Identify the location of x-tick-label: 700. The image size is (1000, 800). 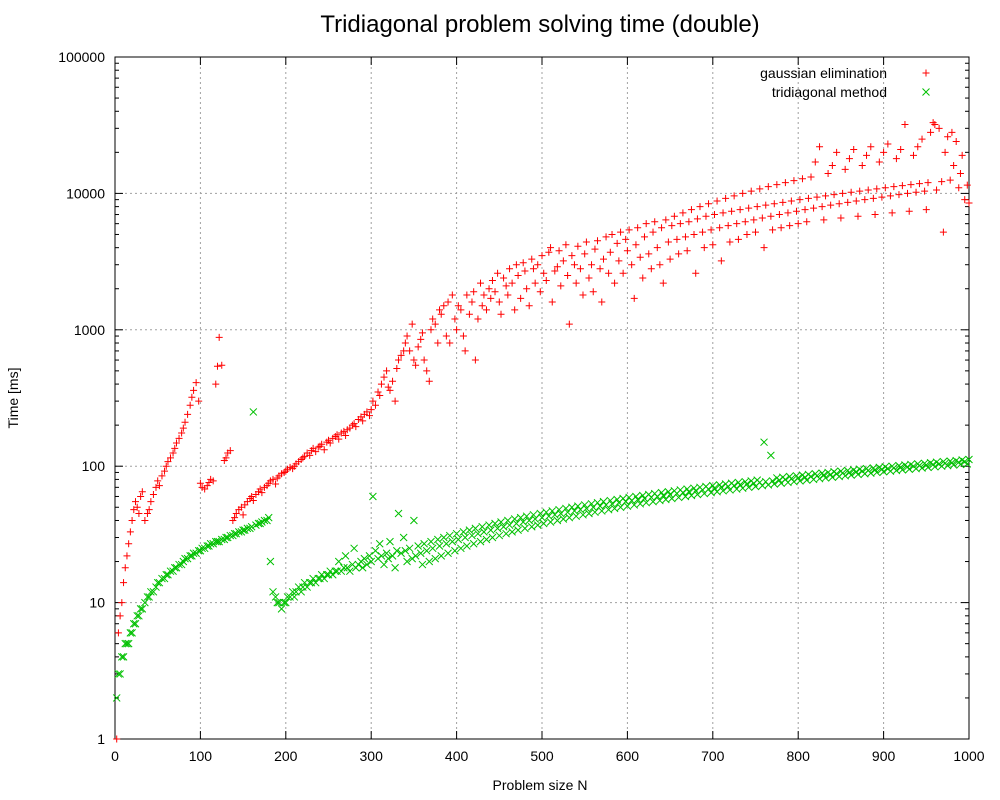
(713, 756).